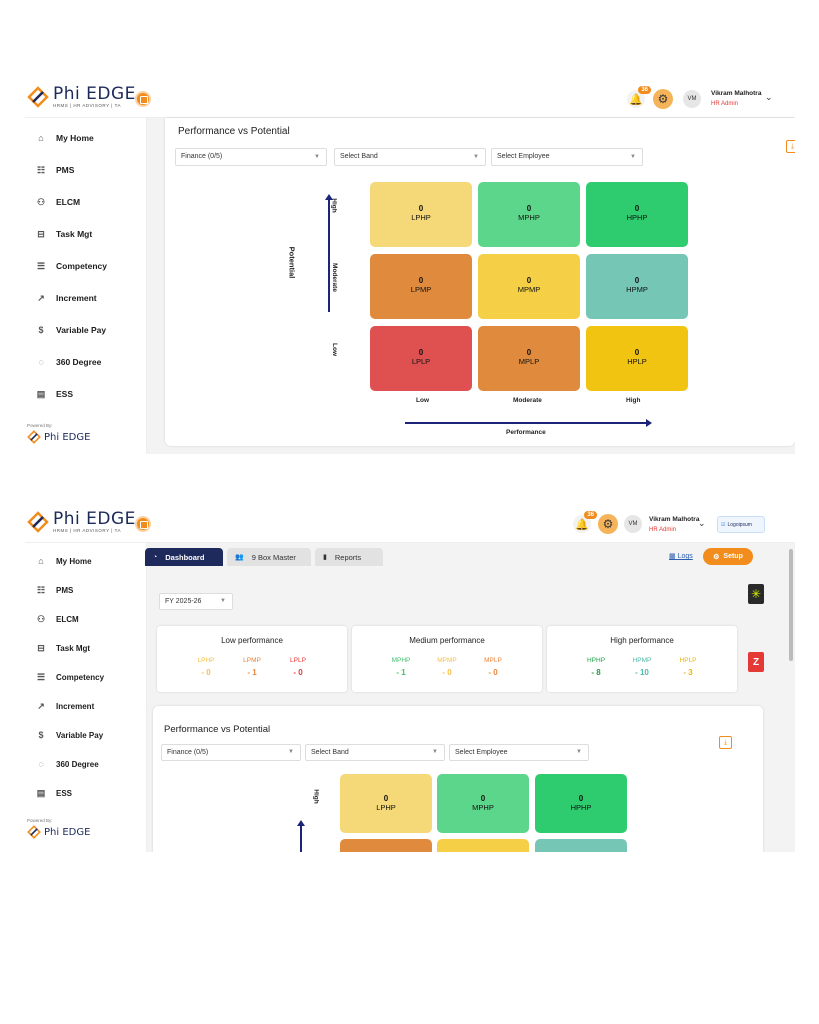 The width and height of the screenshot is (819, 1024). What do you see at coordinates (688, 667) in the screenshot?
I see `summary-hplp: HPLP - 3` at bounding box center [688, 667].